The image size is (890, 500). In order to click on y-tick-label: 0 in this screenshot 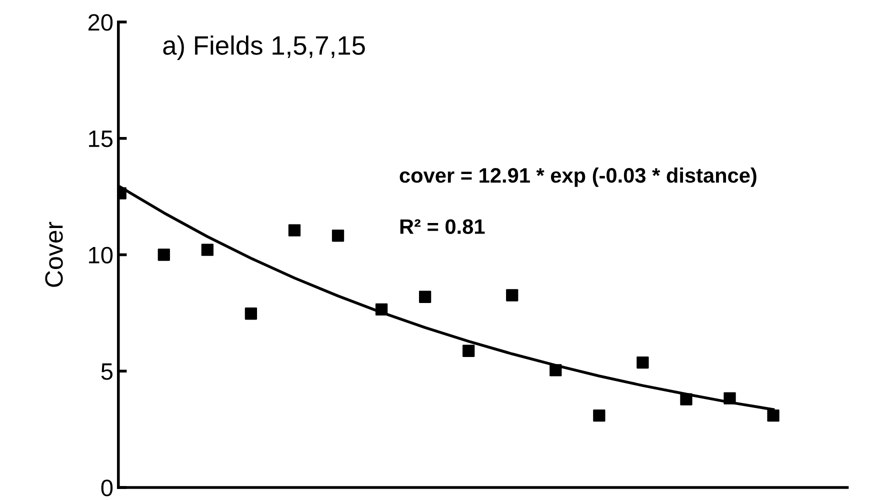, I will do `click(107, 488)`.